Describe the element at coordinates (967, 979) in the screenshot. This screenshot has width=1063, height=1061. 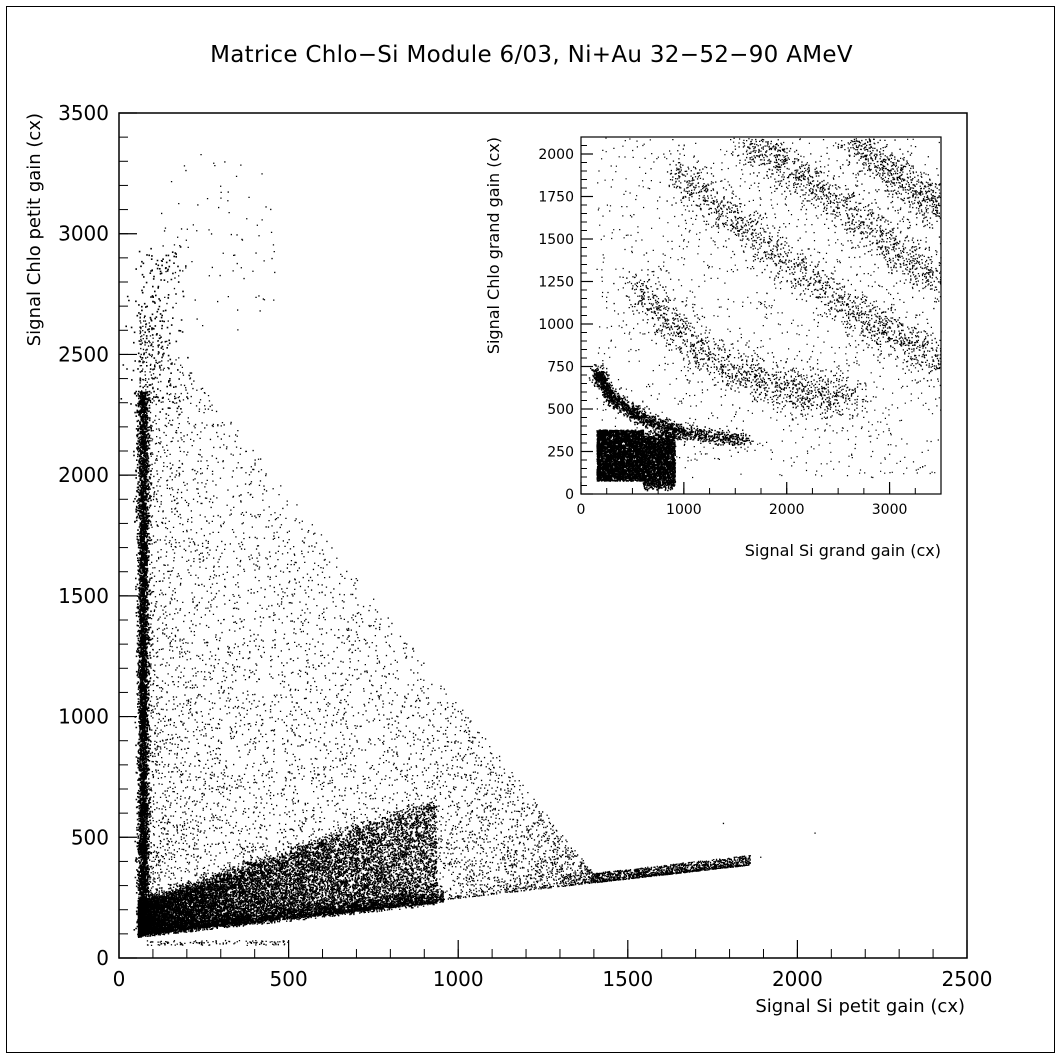
I see `main-x-tick-label: 2500` at that location.